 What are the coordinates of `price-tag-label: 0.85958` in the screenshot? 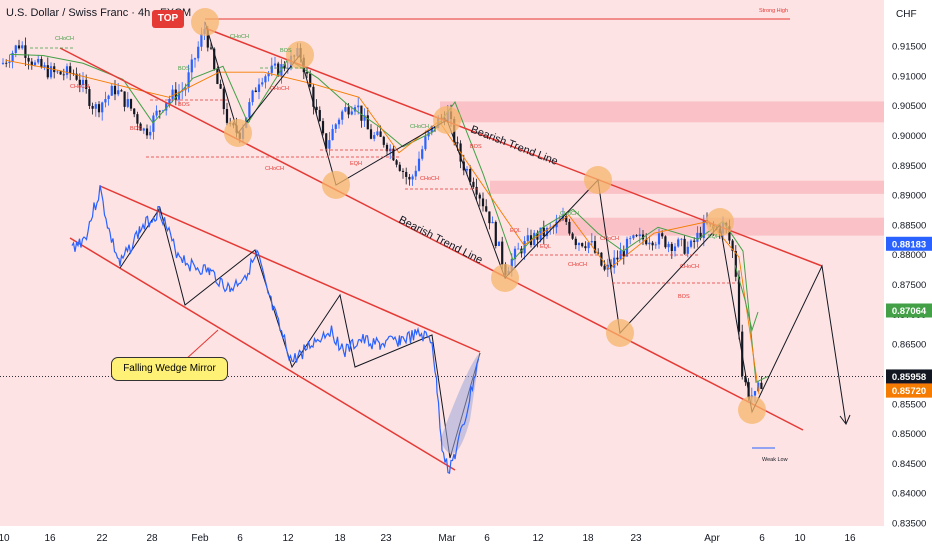 It's located at (909, 377).